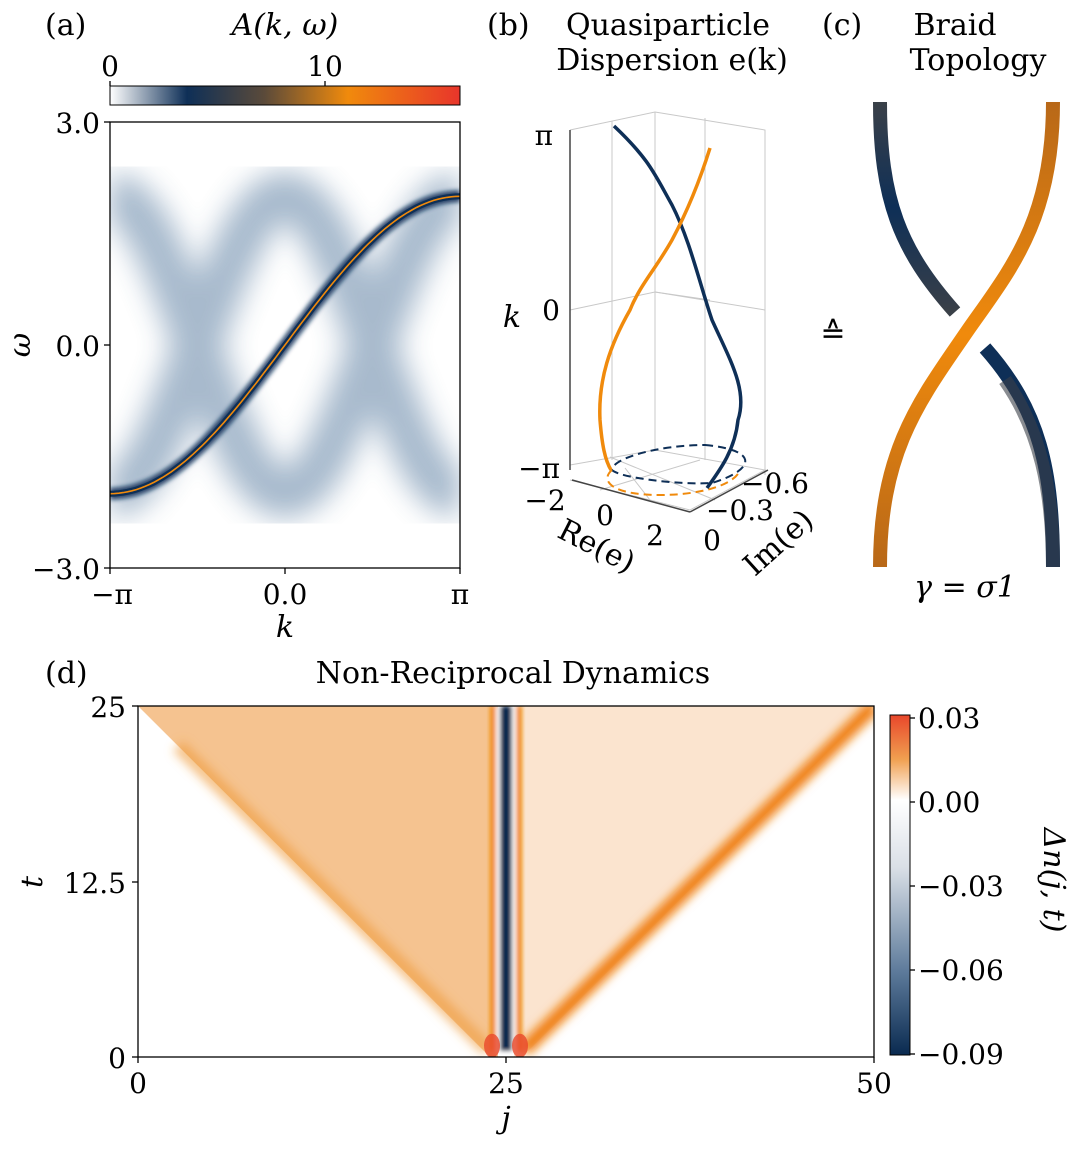  I want to click on y-tick-label: 0.0, so click(77, 346).